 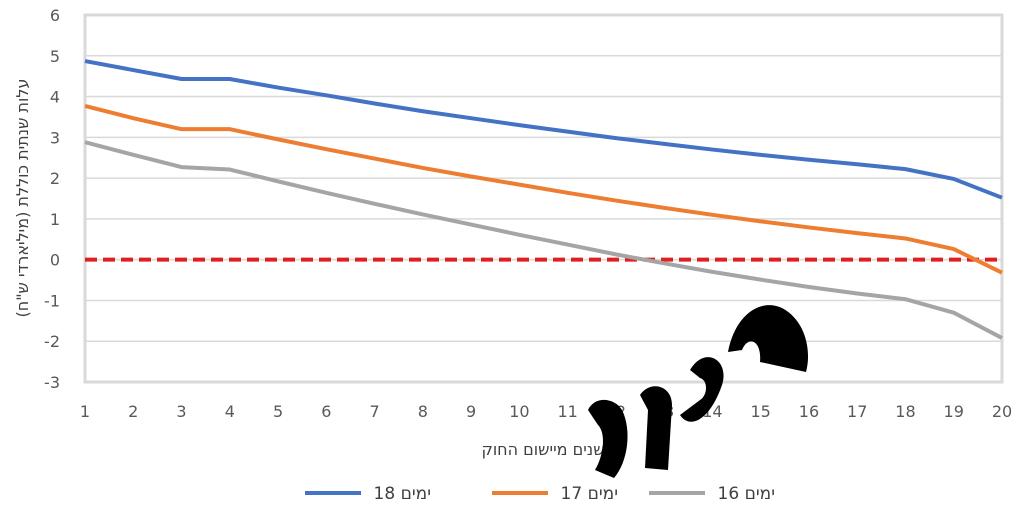 I want to click on y-axis-ticks: -3 -2 -1 0 1 2 3 4 5 6, so click(x=52, y=199).